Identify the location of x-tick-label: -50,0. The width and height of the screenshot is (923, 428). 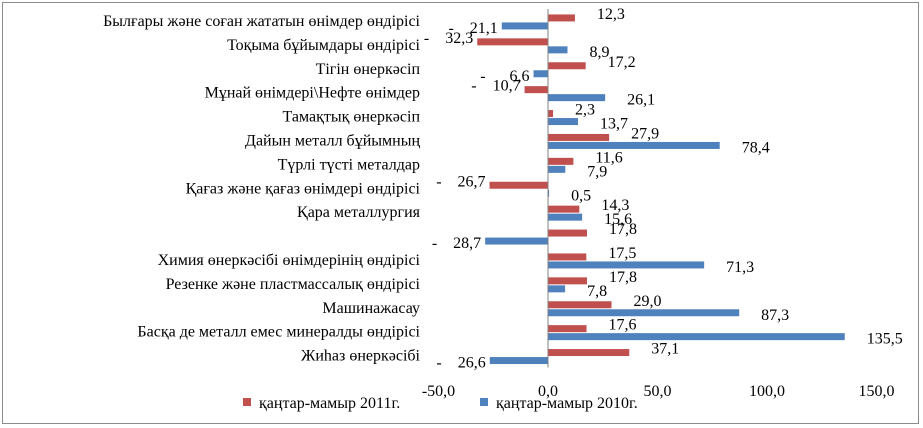
(438, 391).